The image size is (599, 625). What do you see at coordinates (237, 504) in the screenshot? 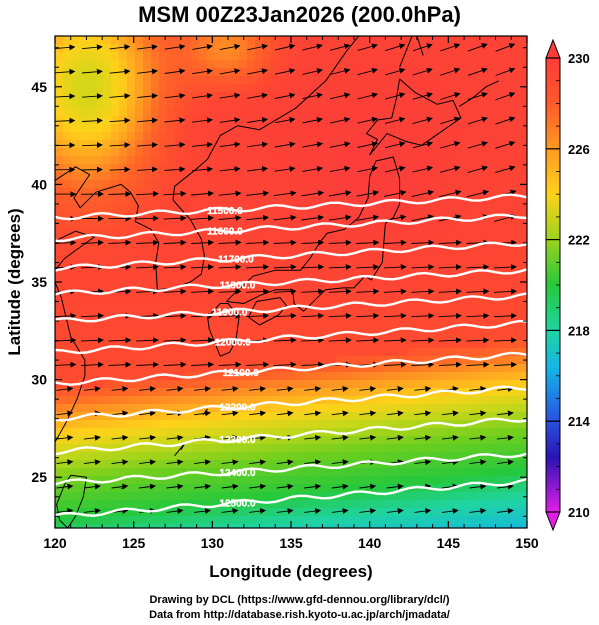
I see `contour-label: 12500.0` at bounding box center [237, 504].